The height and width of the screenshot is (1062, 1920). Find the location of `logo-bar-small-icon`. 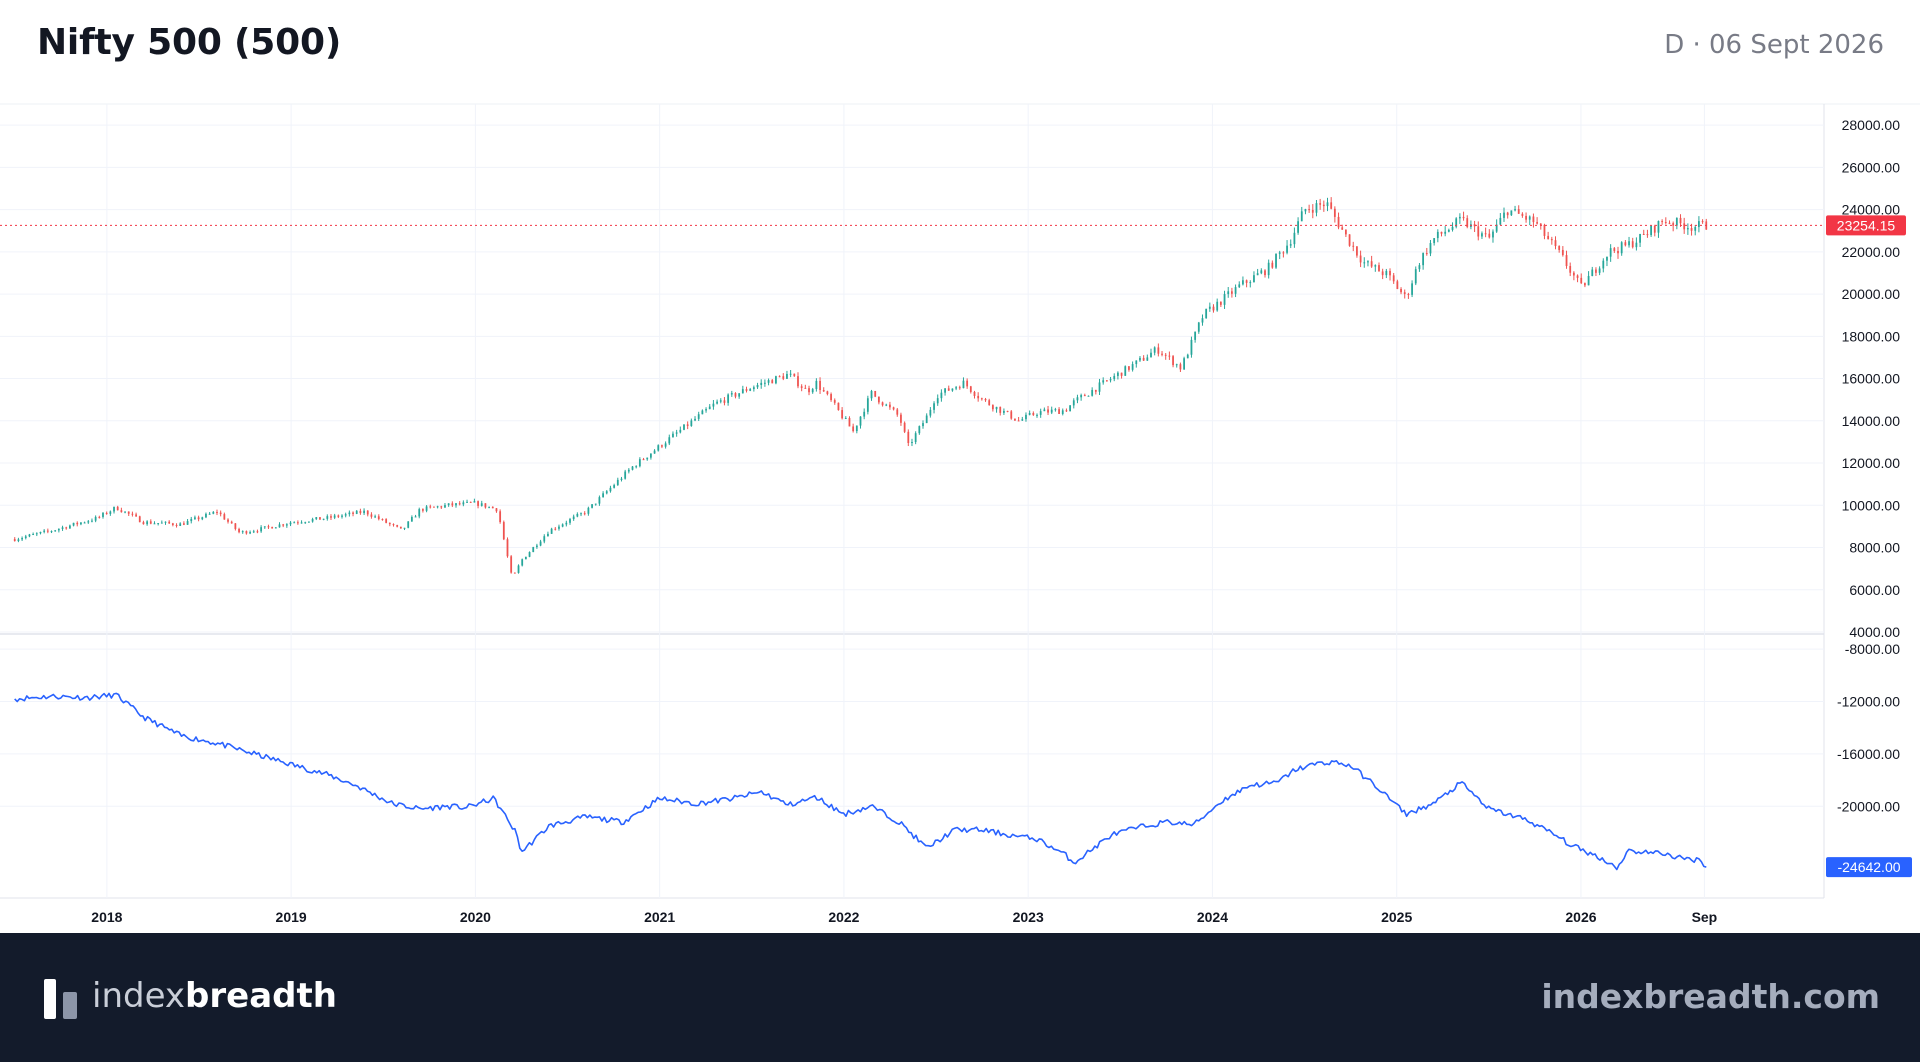

logo-bar-small-icon is located at coordinates (70, 1005).